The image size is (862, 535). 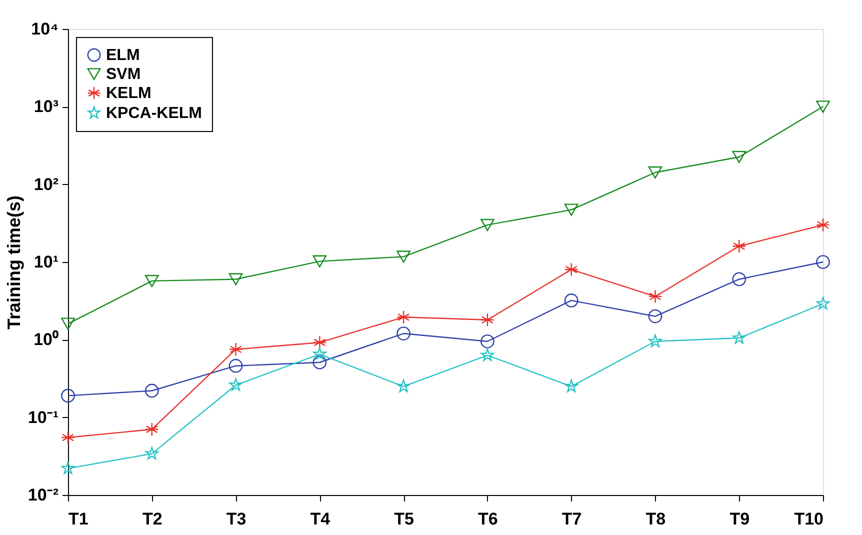 I want to click on y-tick-label: 10⁰, so click(x=46, y=340).